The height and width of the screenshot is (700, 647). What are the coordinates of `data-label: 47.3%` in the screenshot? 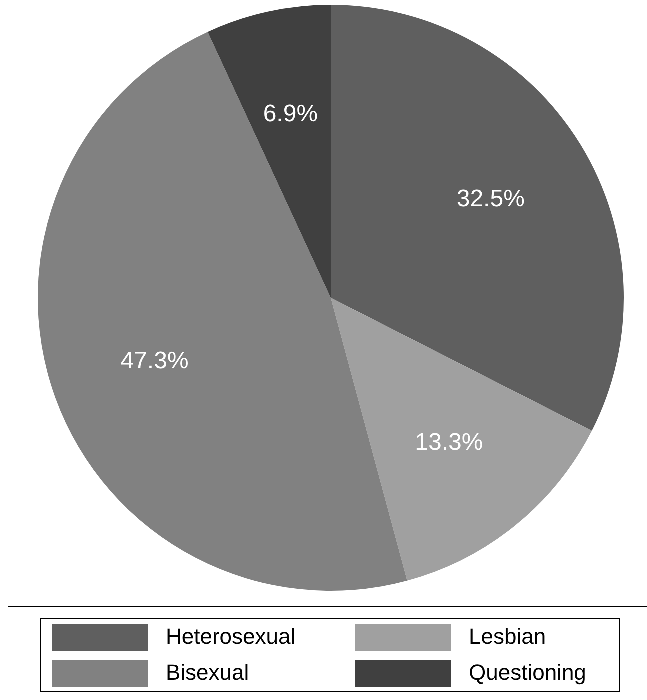 It's located at (154, 361).